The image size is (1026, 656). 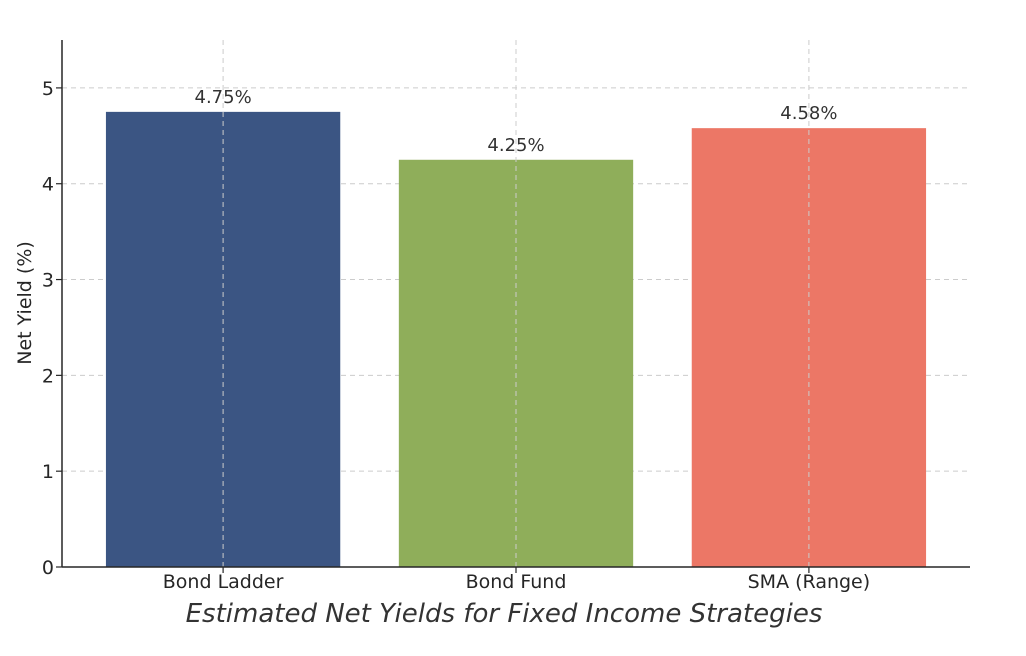 I want to click on y-tick-label: 5, so click(x=48, y=89).